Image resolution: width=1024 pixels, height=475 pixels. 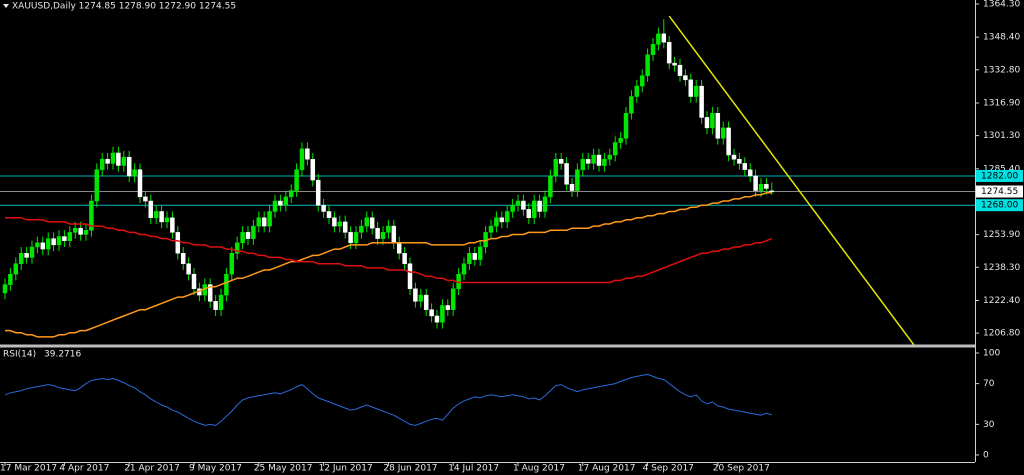 I want to click on rsi-line, so click(x=388, y=399).